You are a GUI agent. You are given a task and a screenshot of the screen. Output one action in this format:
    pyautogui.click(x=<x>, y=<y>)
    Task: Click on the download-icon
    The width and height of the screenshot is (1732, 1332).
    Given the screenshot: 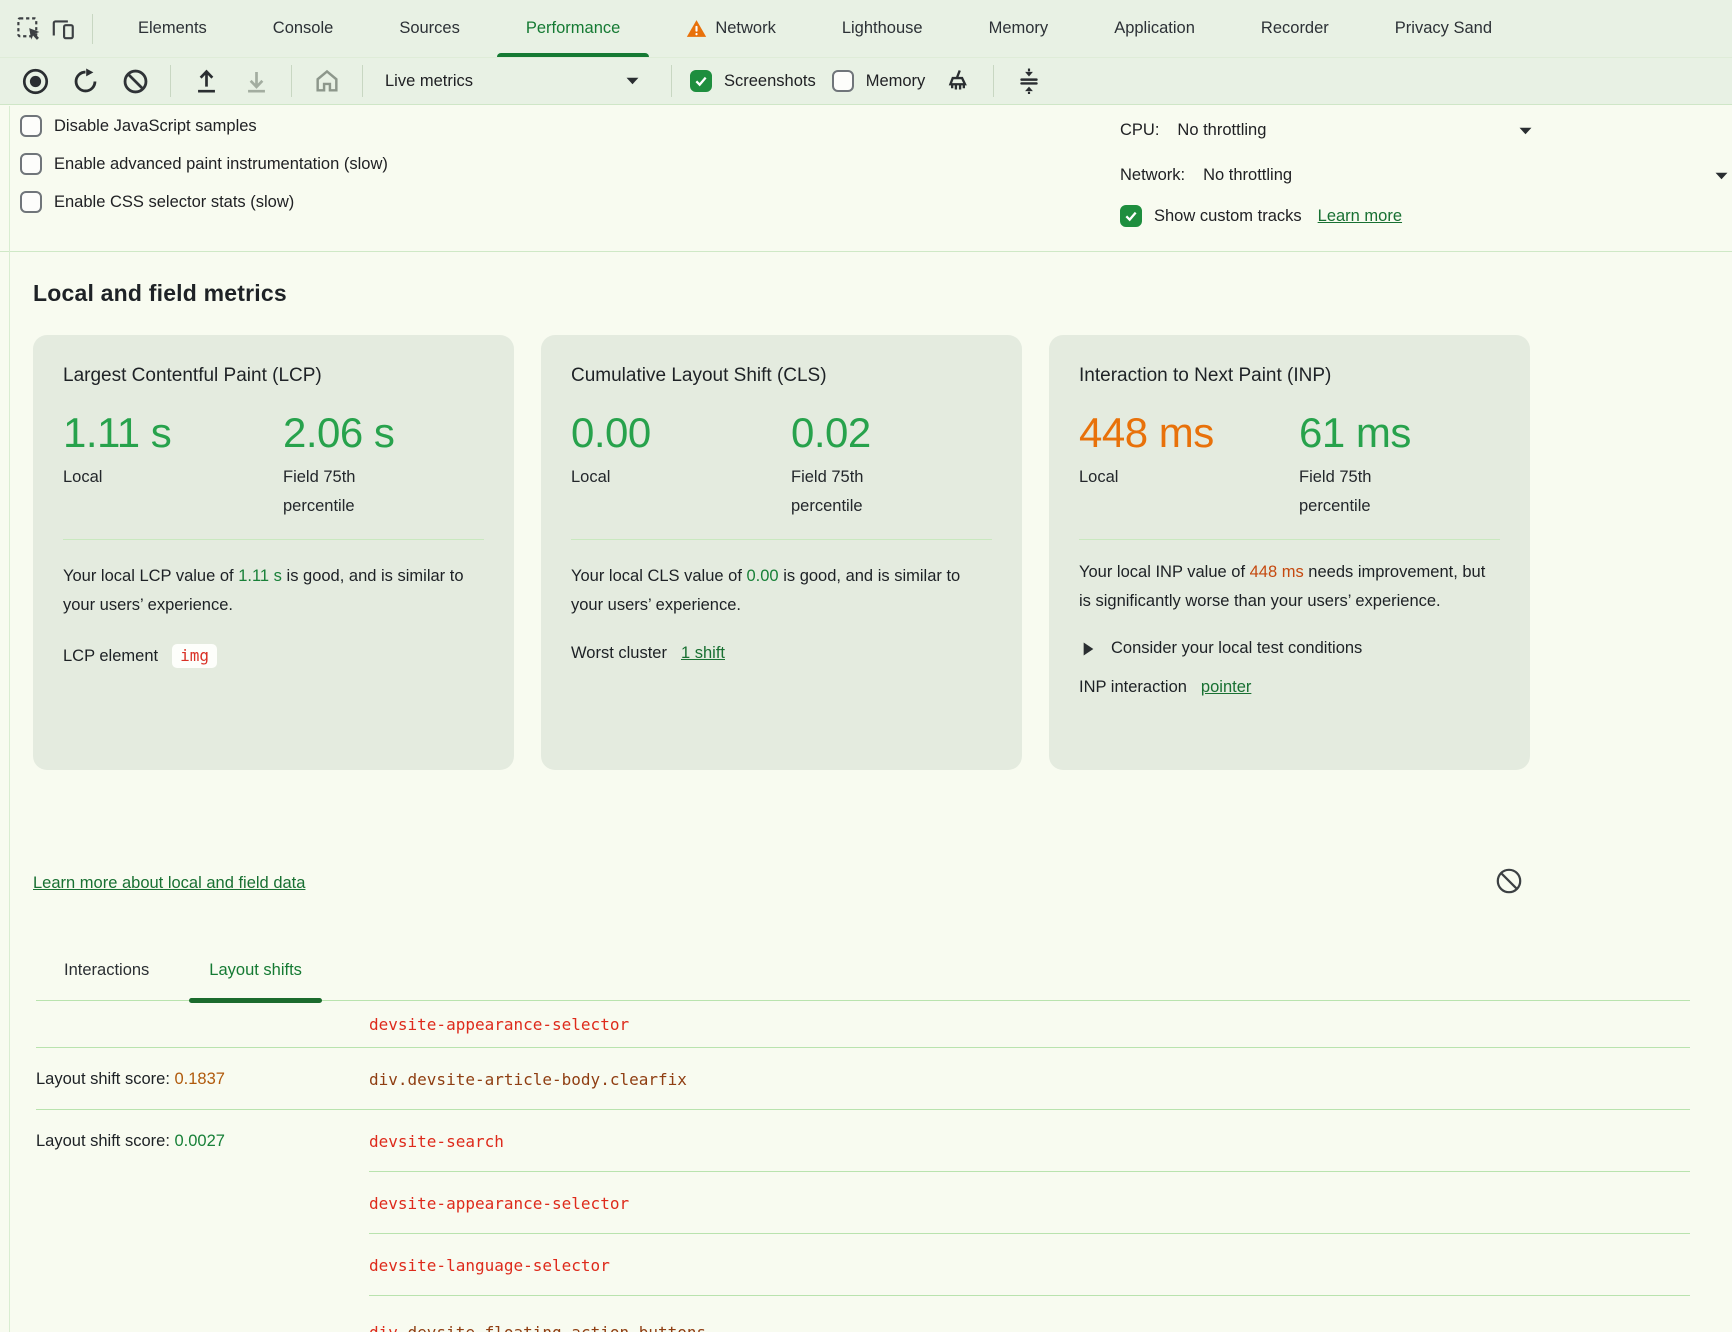 What is the action you would take?
    pyautogui.click(x=256, y=81)
    